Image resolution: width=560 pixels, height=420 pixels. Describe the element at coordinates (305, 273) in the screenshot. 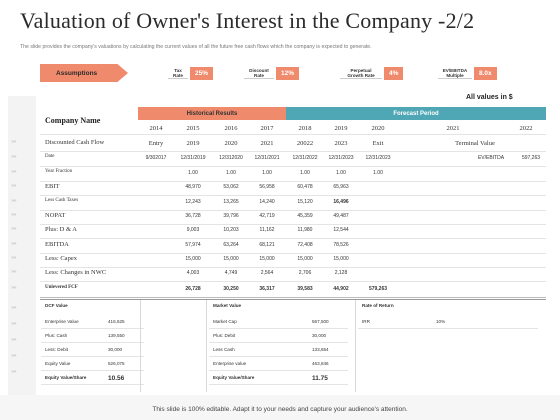

I see `cell-value: 2,706` at that location.